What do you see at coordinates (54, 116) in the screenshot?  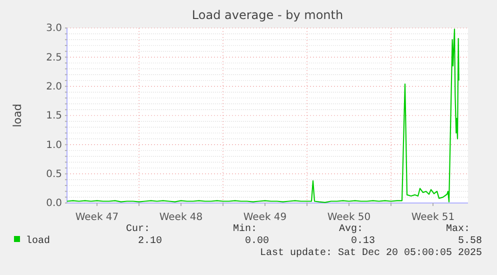 I see `y-tick-label: 1.5` at bounding box center [54, 116].